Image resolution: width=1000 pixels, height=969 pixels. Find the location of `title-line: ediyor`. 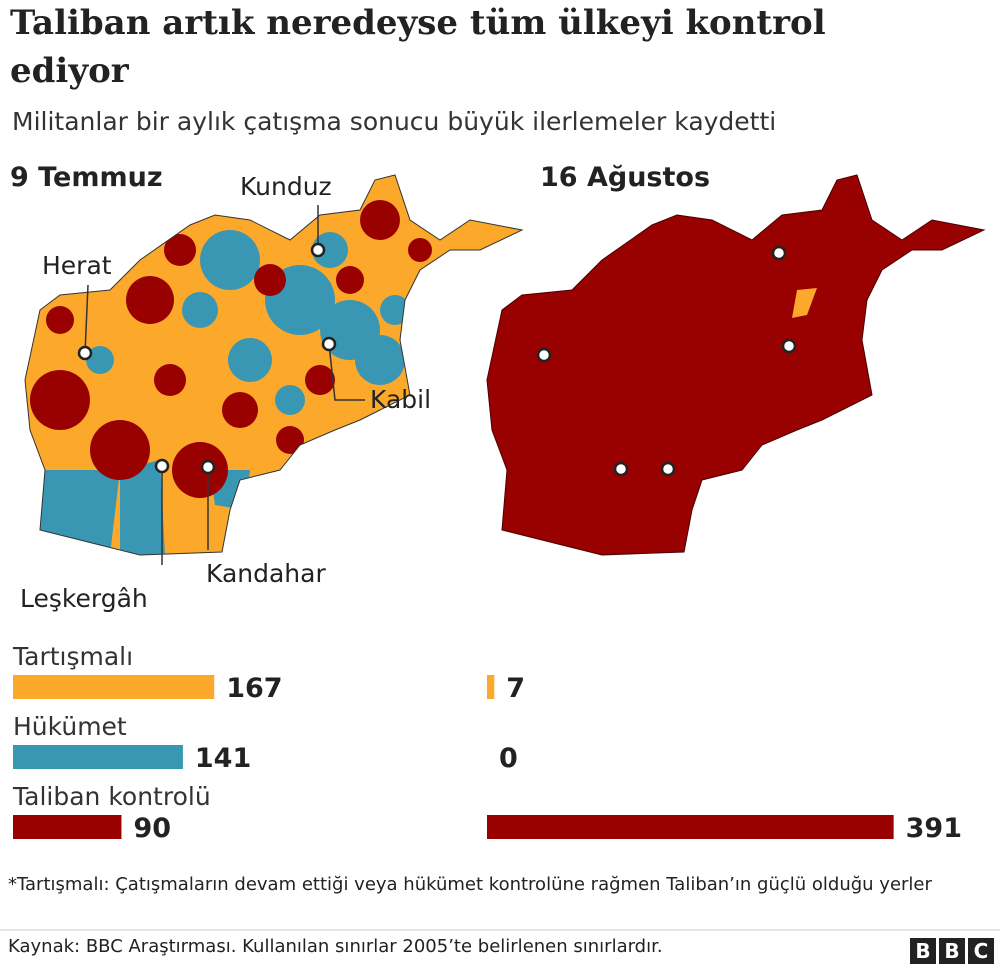

title-line: ediyor is located at coordinates (70, 71).